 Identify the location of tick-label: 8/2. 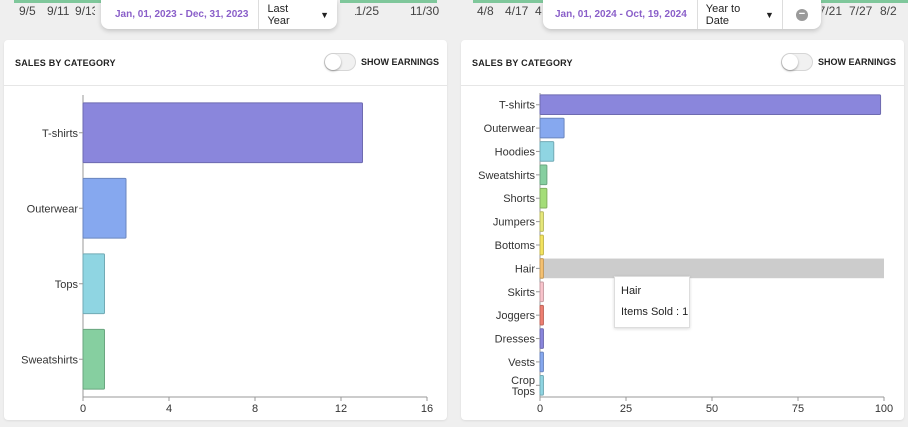
(888, 11).